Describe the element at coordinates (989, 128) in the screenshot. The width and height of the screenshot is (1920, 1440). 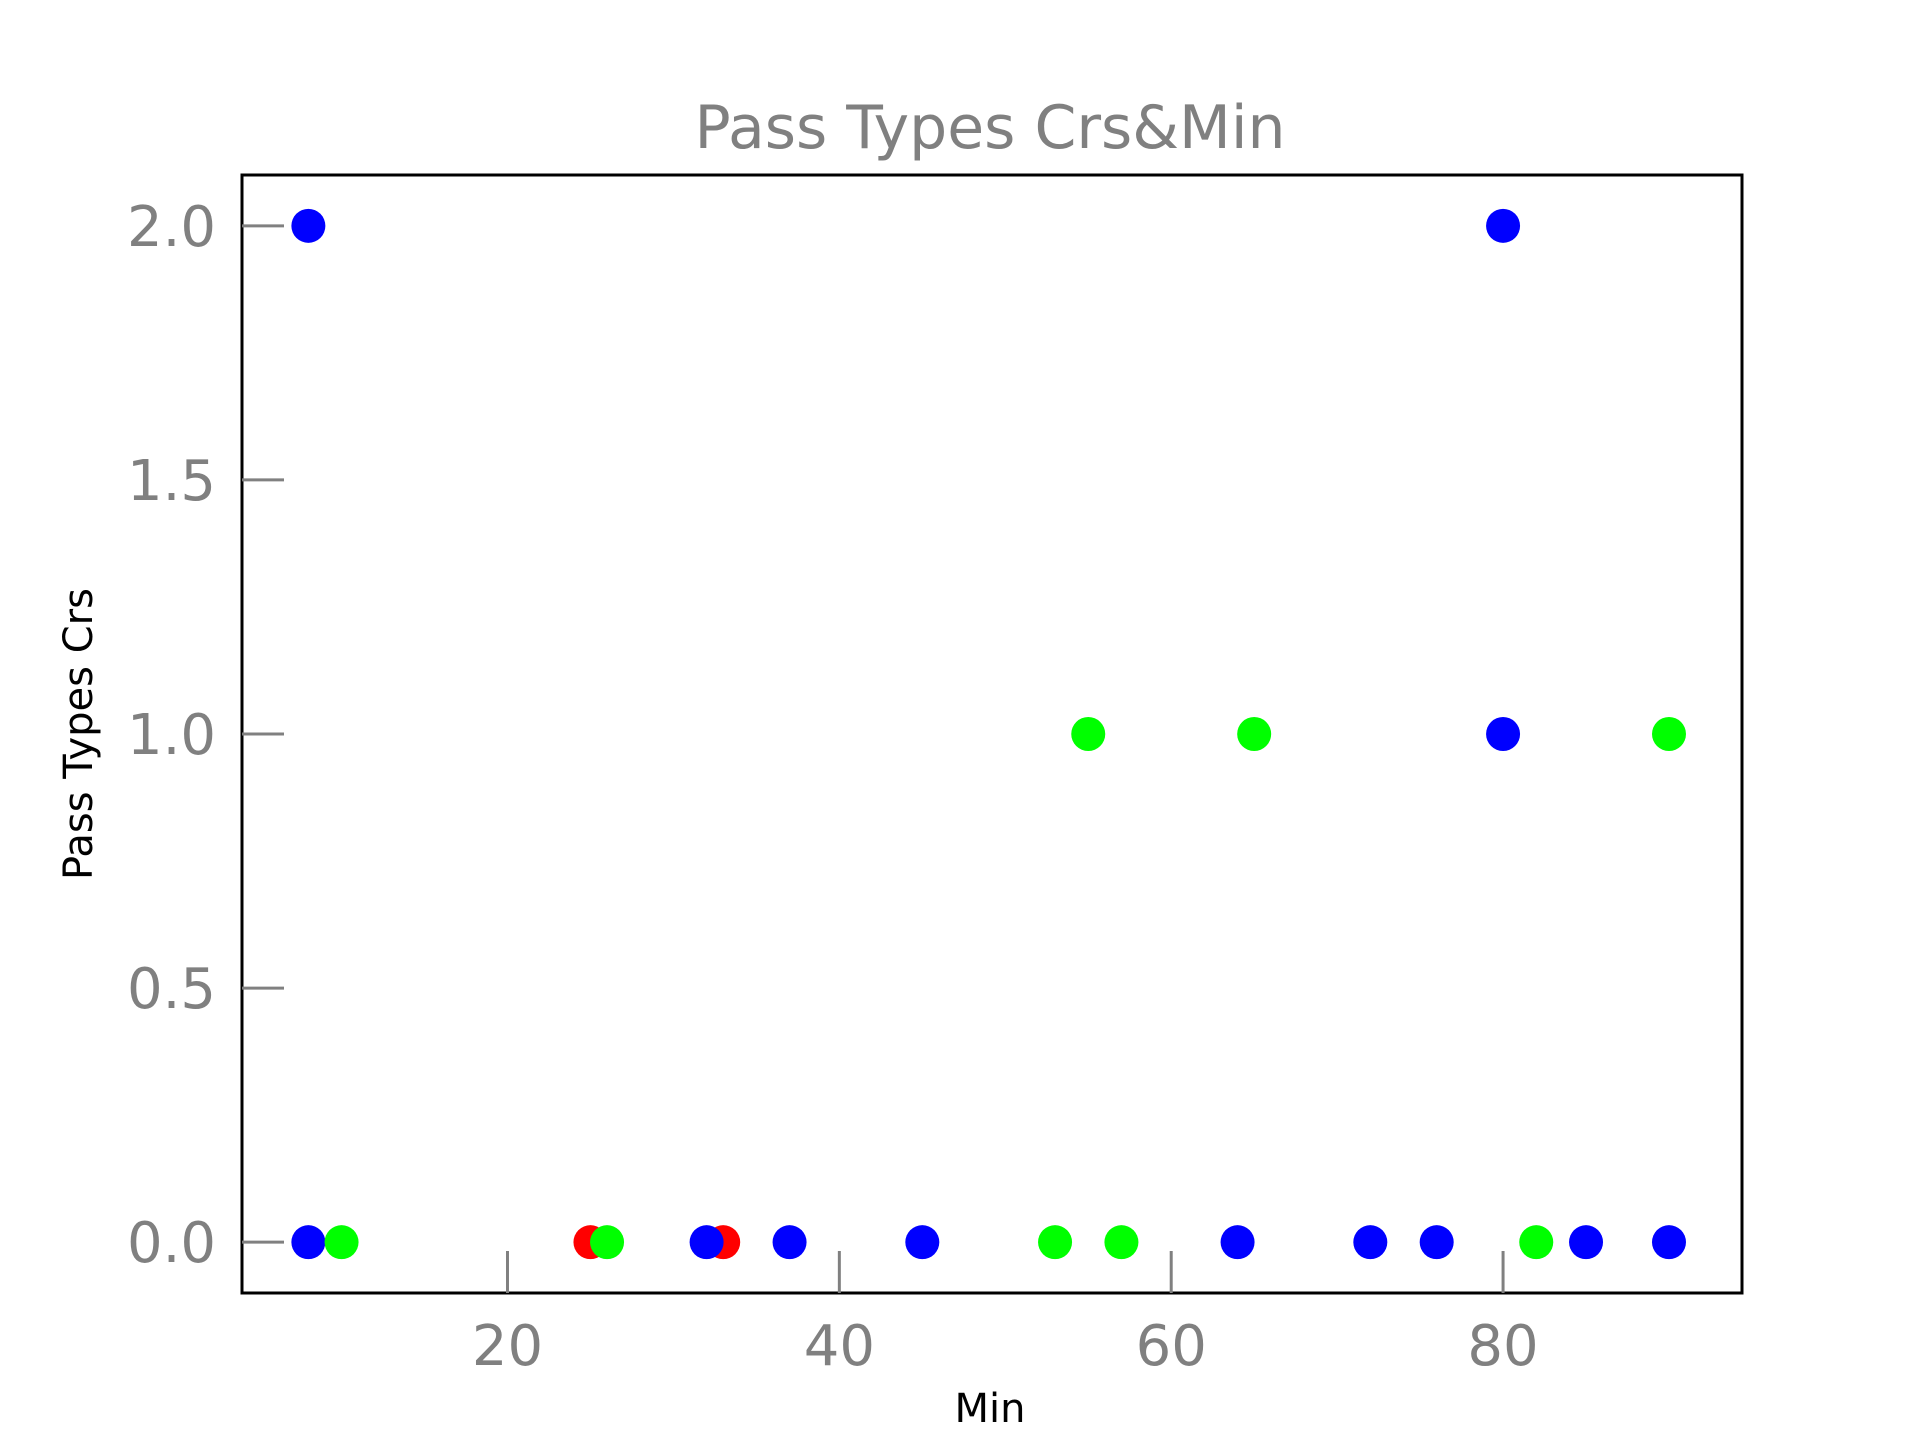
I see `chart-title: Pass Types Crs&Min` at that location.